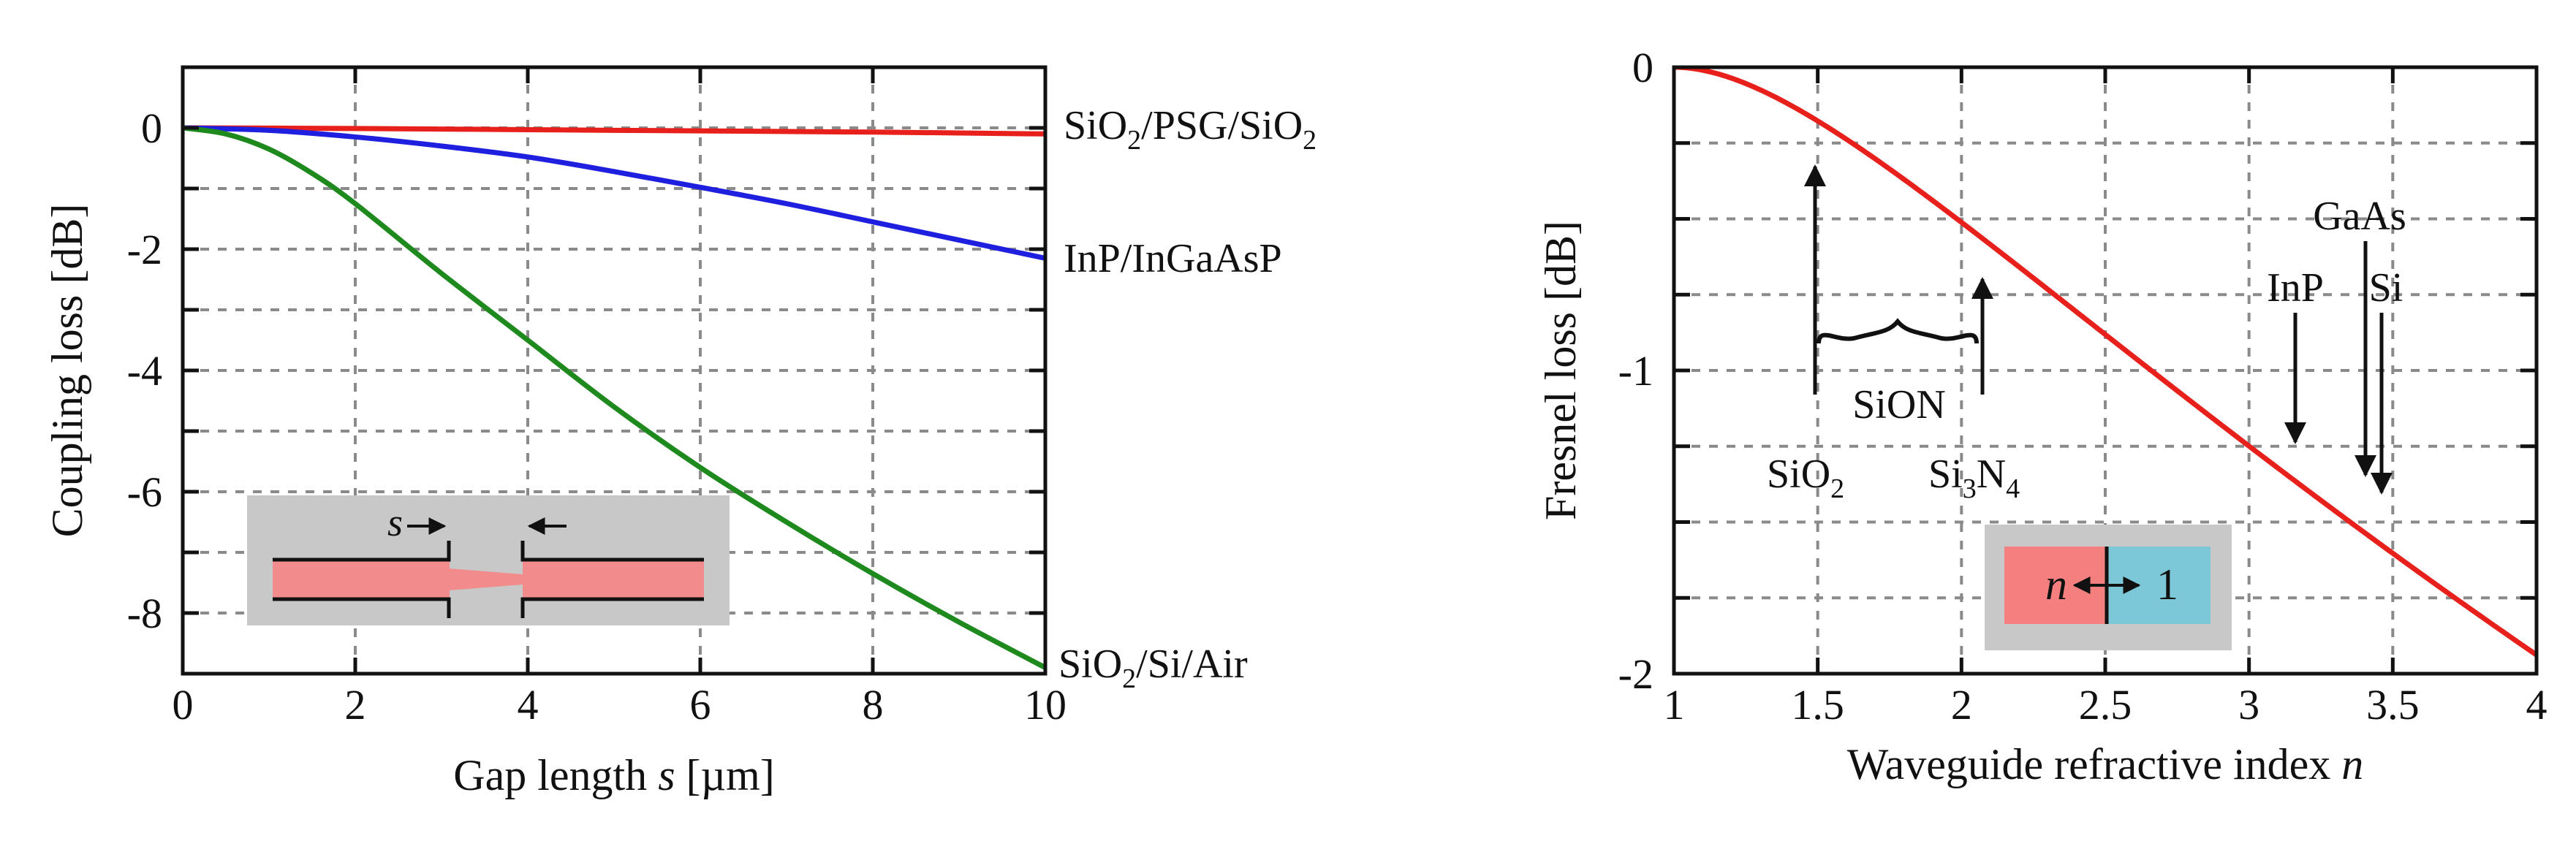 The height and width of the screenshot is (841, 2576). I want to click on y-tick-label: -6, so click(144, 492).